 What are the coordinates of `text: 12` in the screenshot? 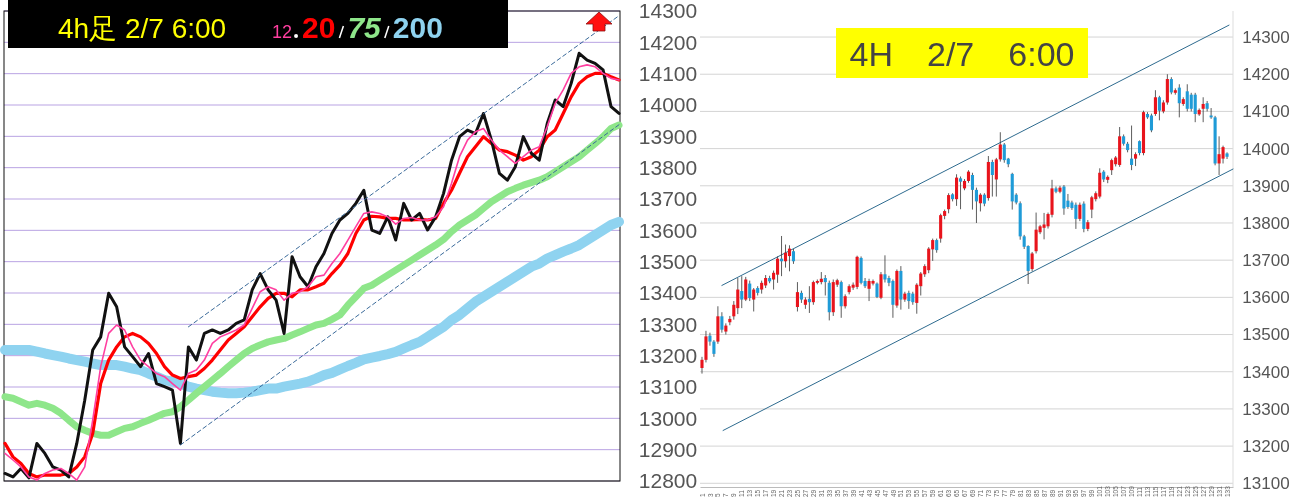 It's located at (282, 32).